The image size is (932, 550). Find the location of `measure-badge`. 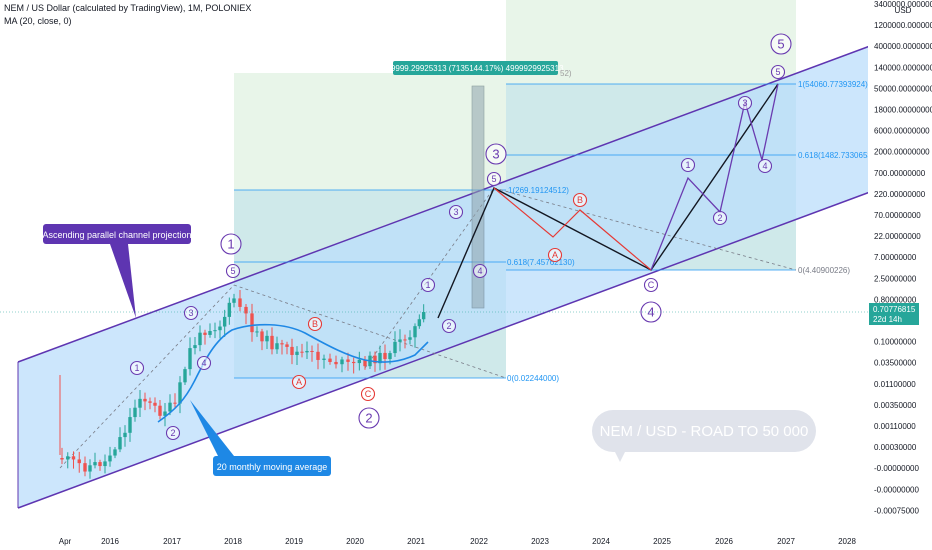

measure-badge is located at coordinates (475, 68).